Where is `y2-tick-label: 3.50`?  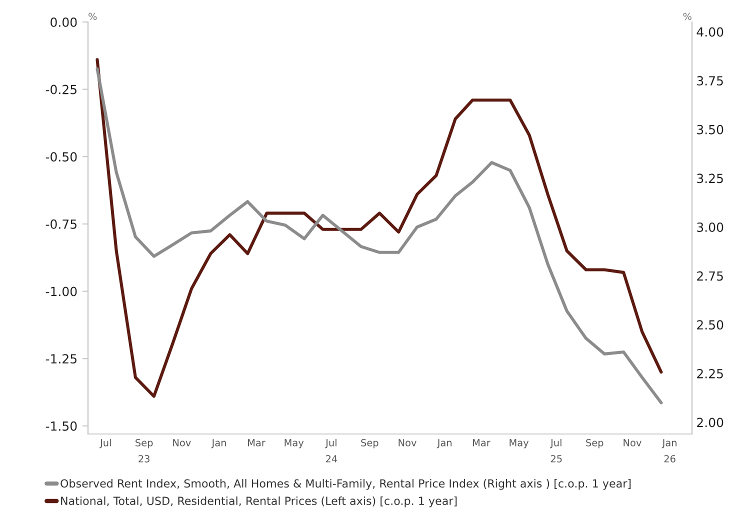
y2-tick-label: 3.50 is located at coordinates (710, 129).